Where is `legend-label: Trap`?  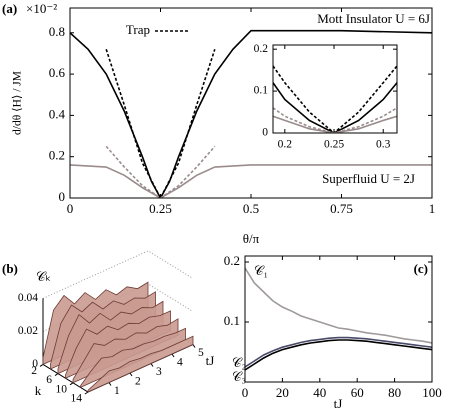
legend-label: Trap is located at coordinates (138, 29).